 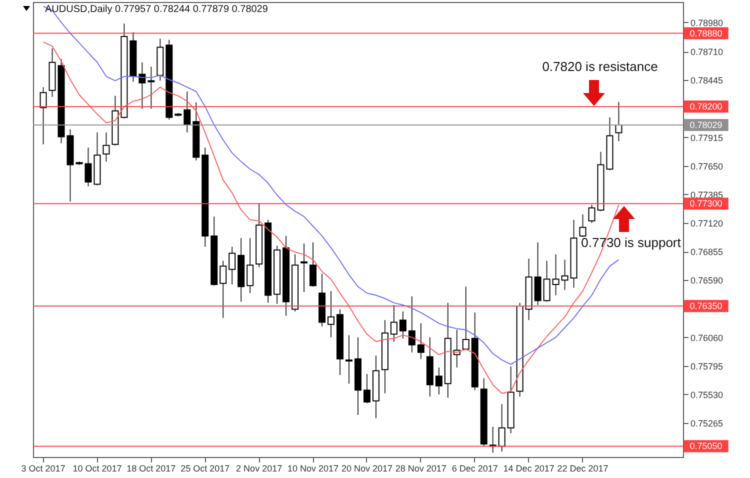 What do you see at coordinates (706, 125) in the screenshot?
I see `ref-line-label: 0.78029` at bounding box center [706, 125].